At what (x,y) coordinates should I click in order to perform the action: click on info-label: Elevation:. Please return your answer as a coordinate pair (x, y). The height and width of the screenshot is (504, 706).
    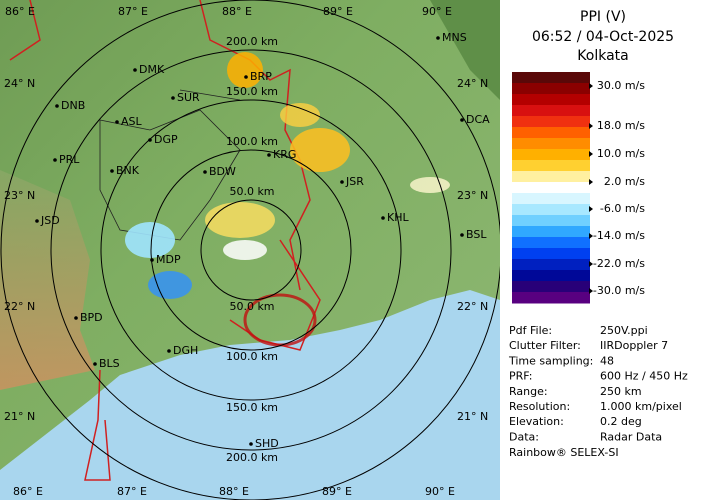
    Looking at the image, I should click on (536, 421).